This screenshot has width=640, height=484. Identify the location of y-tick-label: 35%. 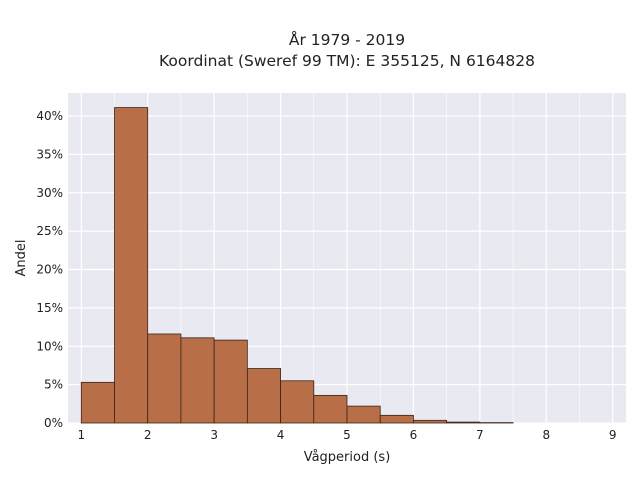
(49, 154).